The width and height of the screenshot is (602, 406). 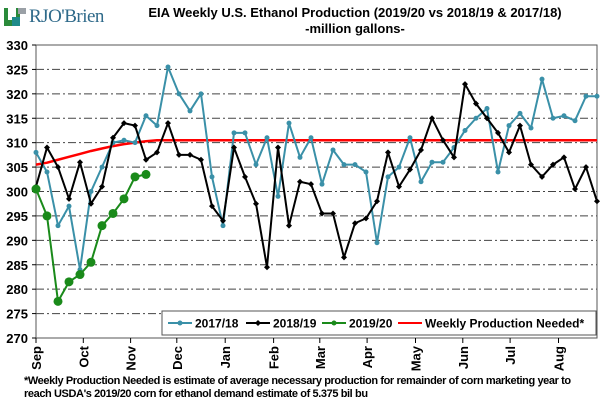 What do you see at coordinates (54, 17) in the screenshot?
I see `rjobrien-logo: RJO'Brien` at bounding box center [54, 17].